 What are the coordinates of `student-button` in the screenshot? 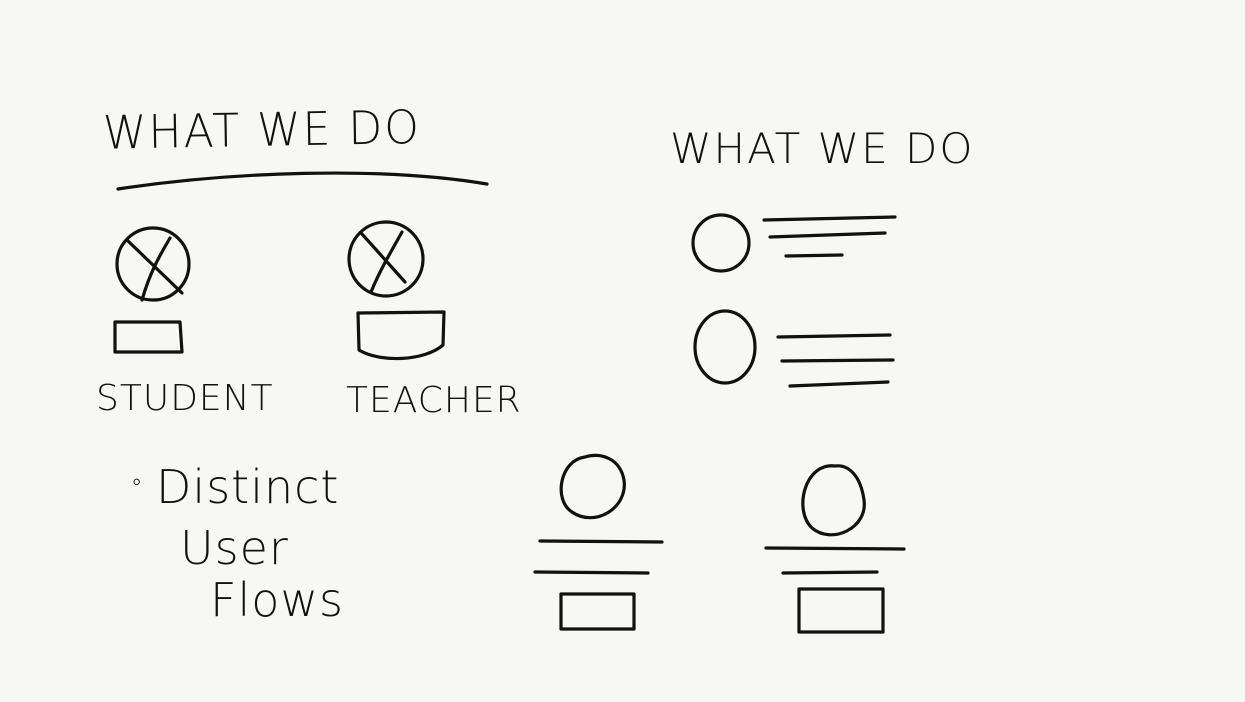 It's located at (148, 337).